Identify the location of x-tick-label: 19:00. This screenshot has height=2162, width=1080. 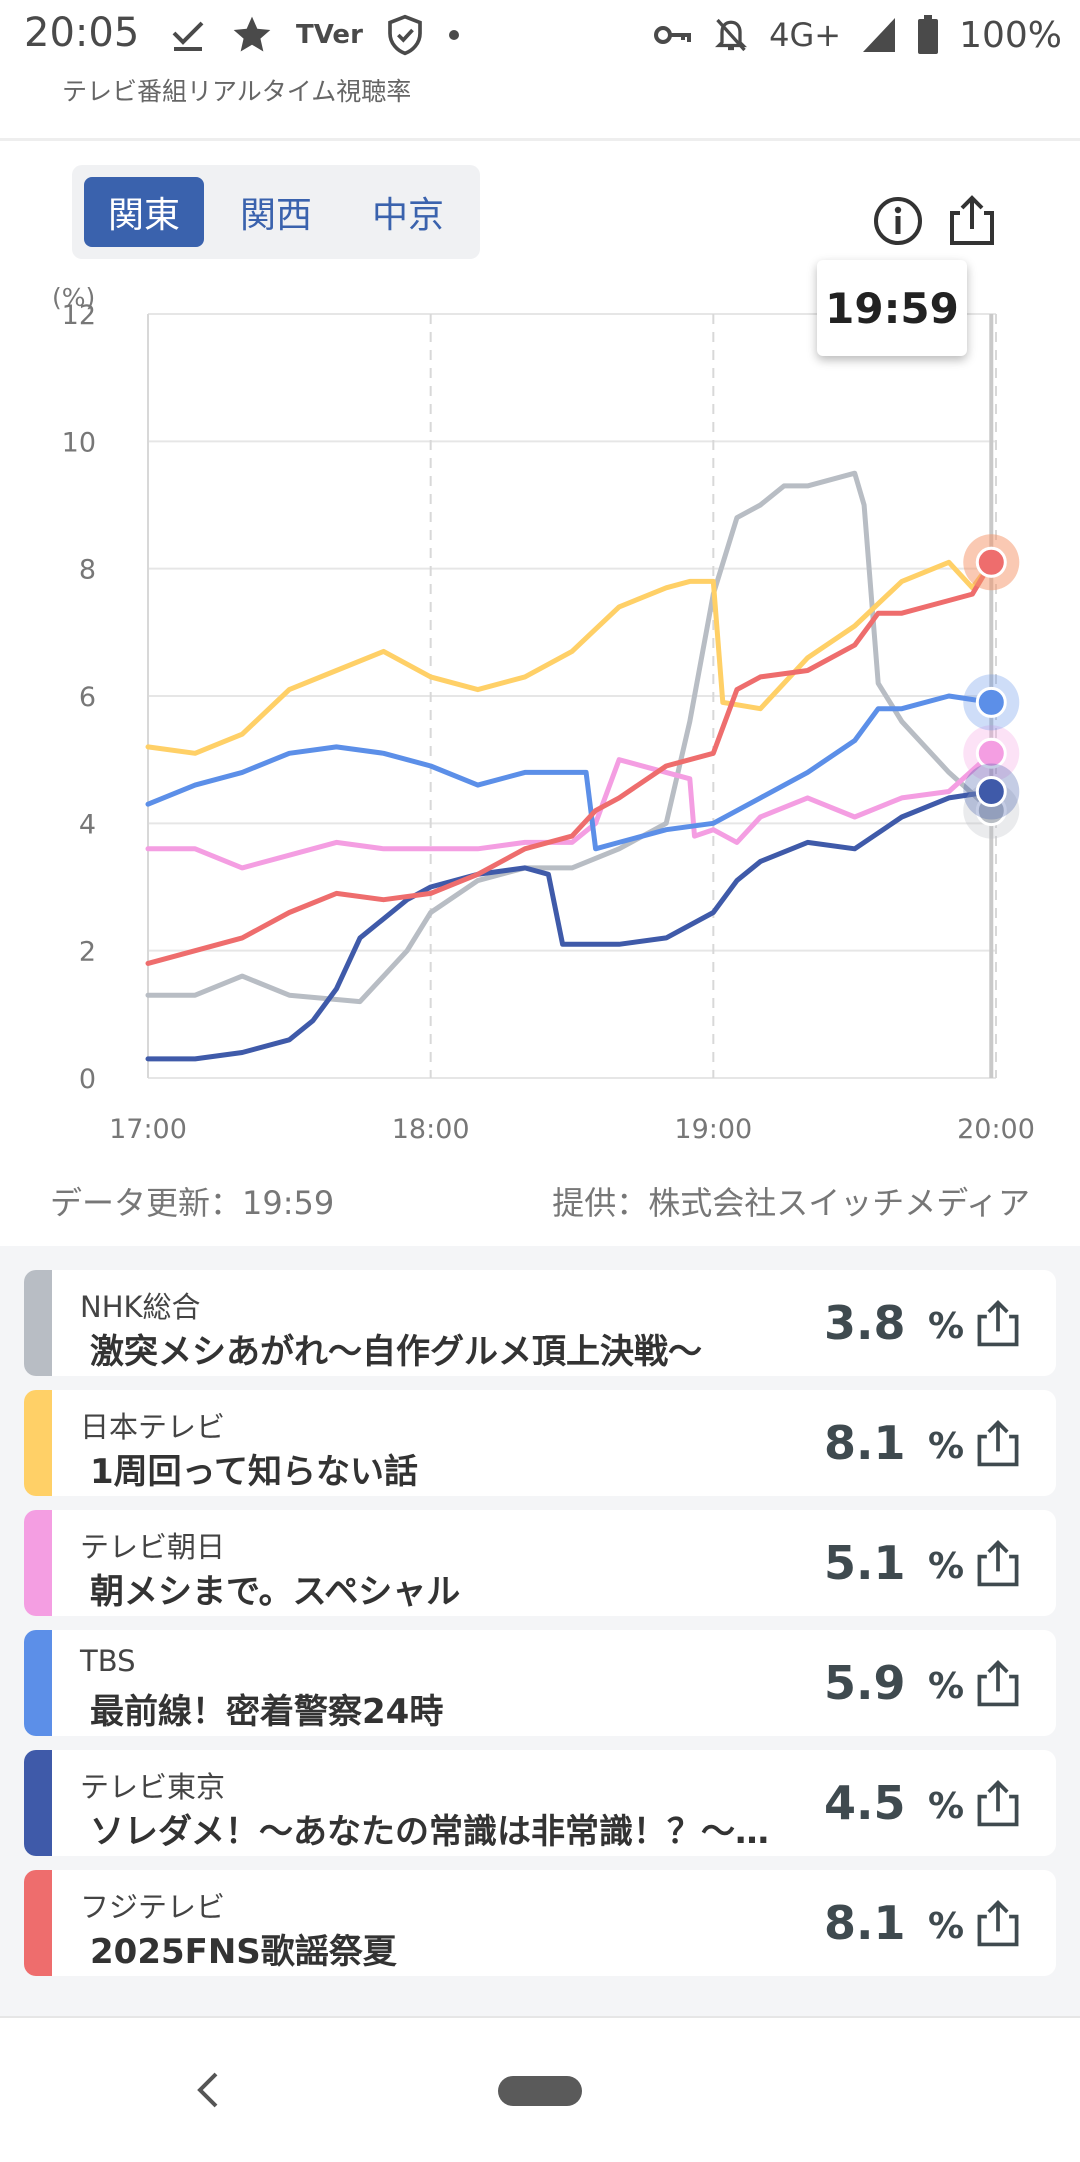
(713, 1129).